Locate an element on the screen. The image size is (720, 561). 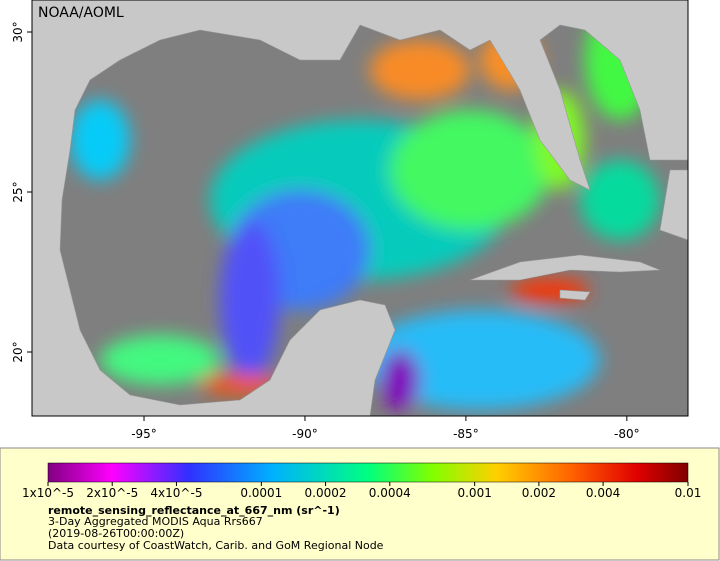
colorbar-tick-label: 4x10^-5 is located at coordinates (176, 493).